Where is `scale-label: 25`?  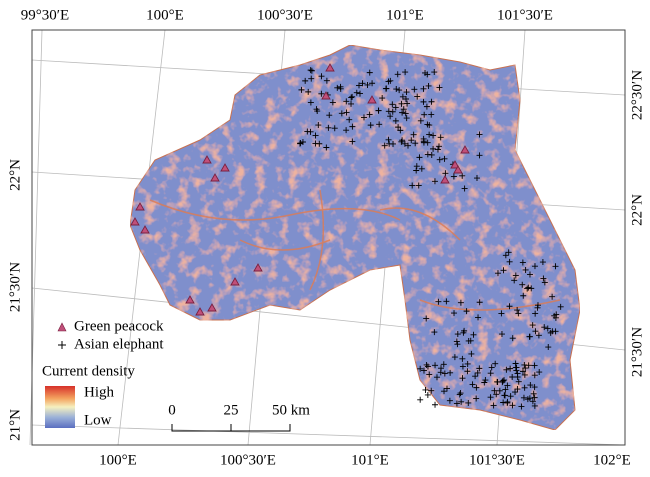
scale-label: 25 is located at coordinates (231, 410).